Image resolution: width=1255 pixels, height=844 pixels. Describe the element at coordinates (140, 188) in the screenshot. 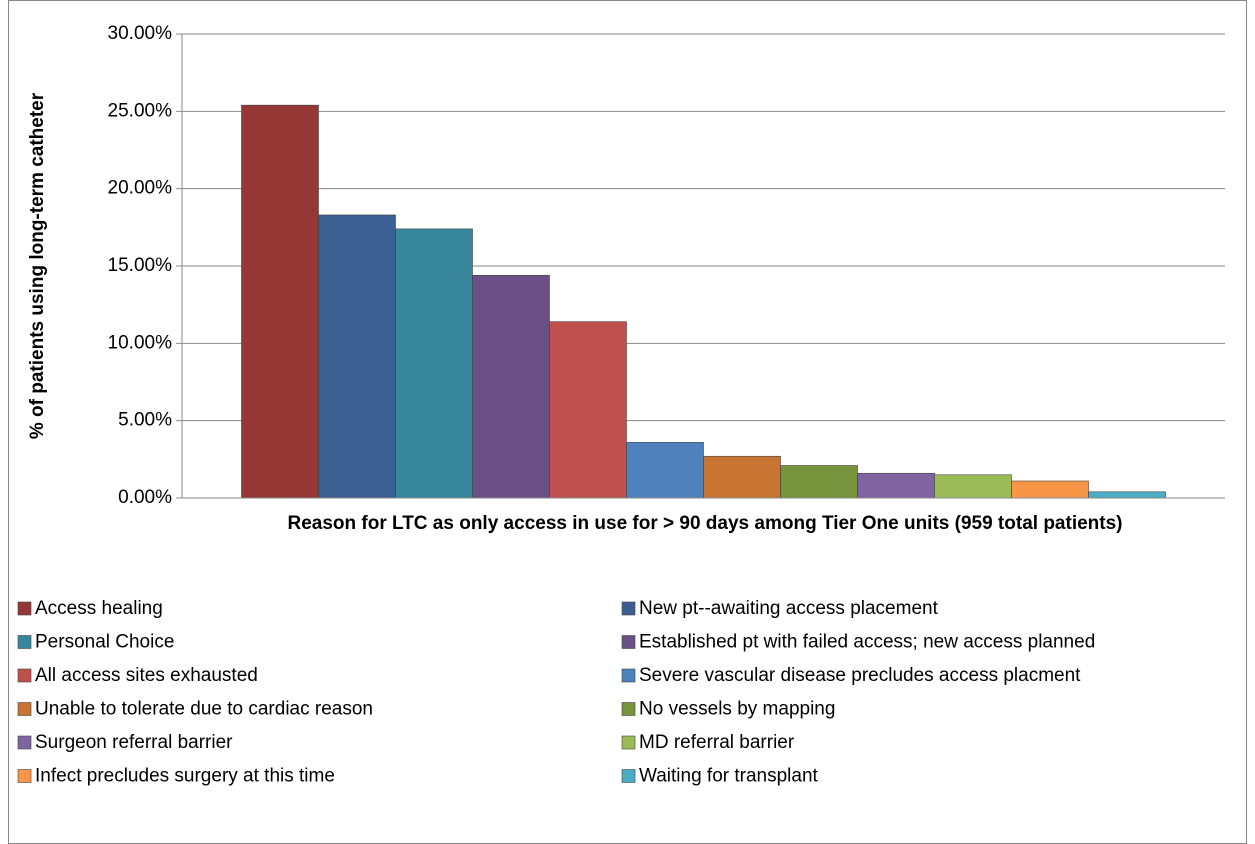

I see `y-tick-label: 20.00%` at that location.